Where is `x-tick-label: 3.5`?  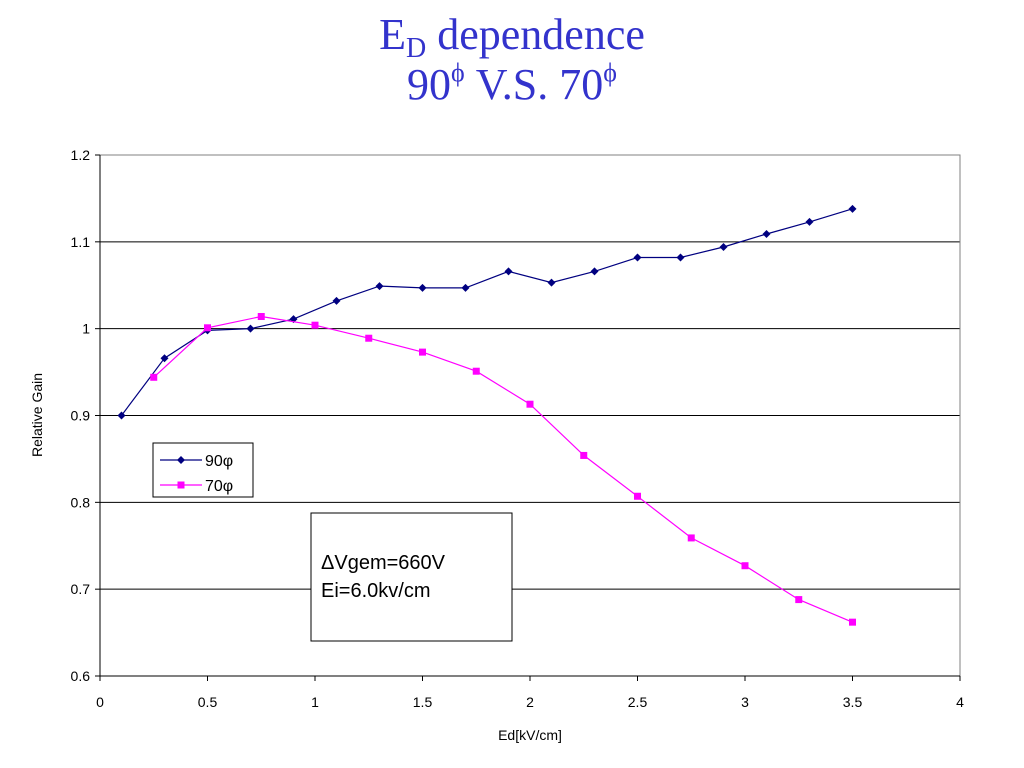 x-tick-label: 3.5 is located at coordinates (853, 702).